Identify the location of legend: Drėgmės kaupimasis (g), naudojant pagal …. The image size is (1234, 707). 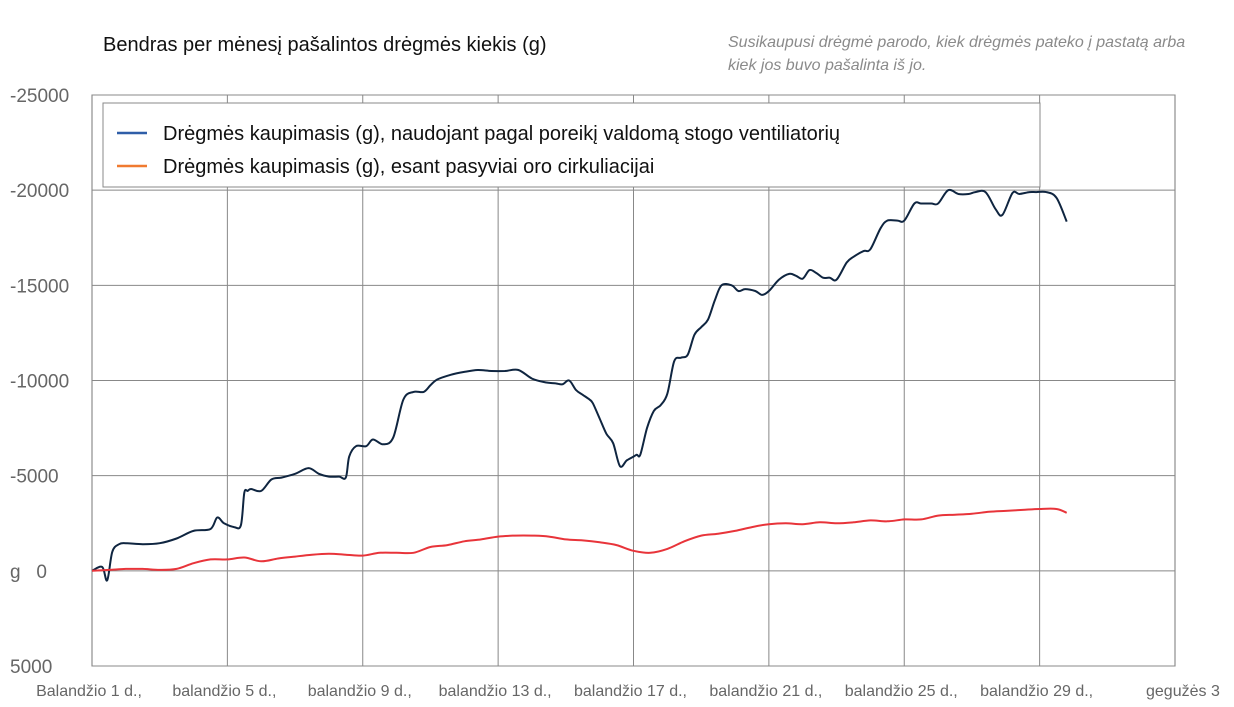
(571, 145).